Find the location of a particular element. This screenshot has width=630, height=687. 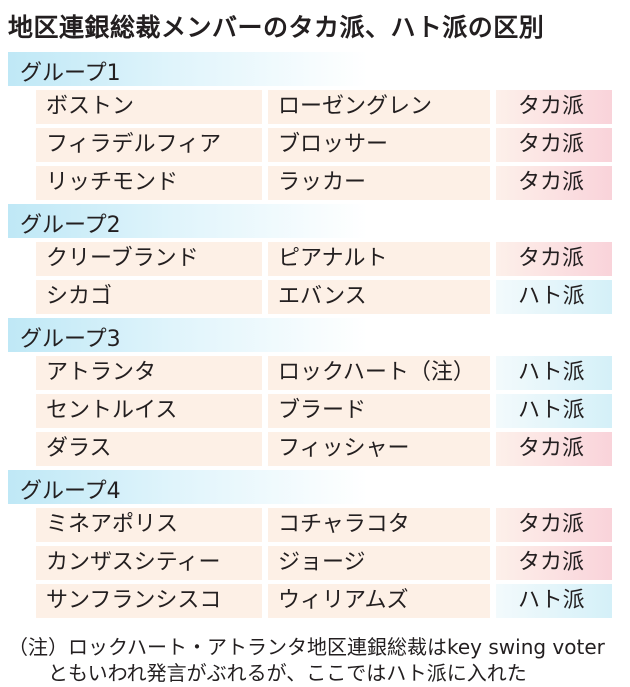

bank-city-cell: アトランタ is located at coordinates (149, 373).